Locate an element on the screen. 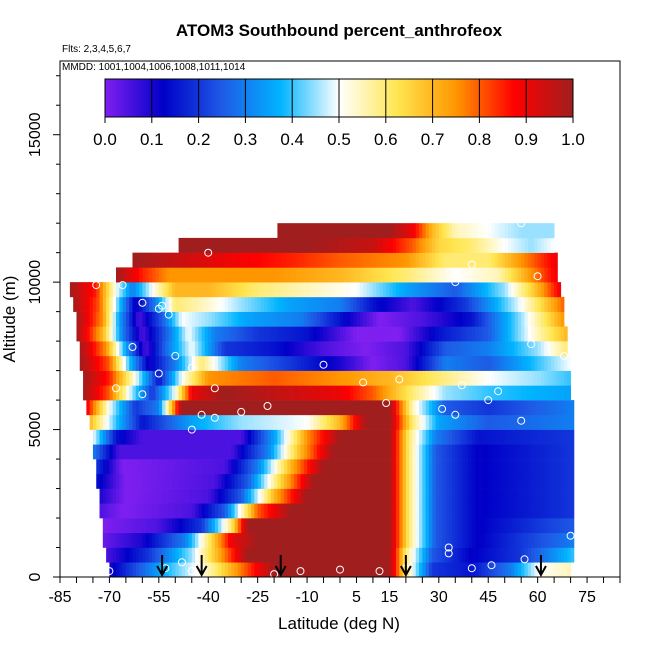 Image resolution: width=650 pixels, height=650 pixels. x-tick-label: 45 is located at coordinates (488, 597).